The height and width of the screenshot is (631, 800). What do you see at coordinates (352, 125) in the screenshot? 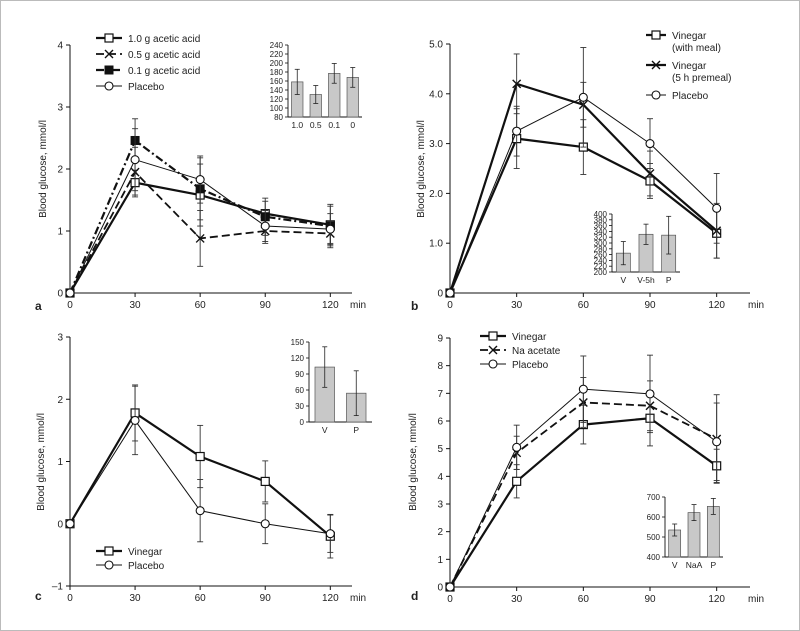
I see `inset-x-tick-label: 0` at bounding box center [352, 125].